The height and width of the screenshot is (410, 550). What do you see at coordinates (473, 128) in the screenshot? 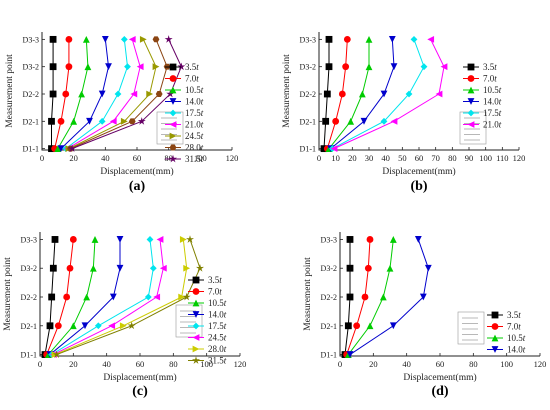
I see `inset-box` at bounding box center [473, 128].